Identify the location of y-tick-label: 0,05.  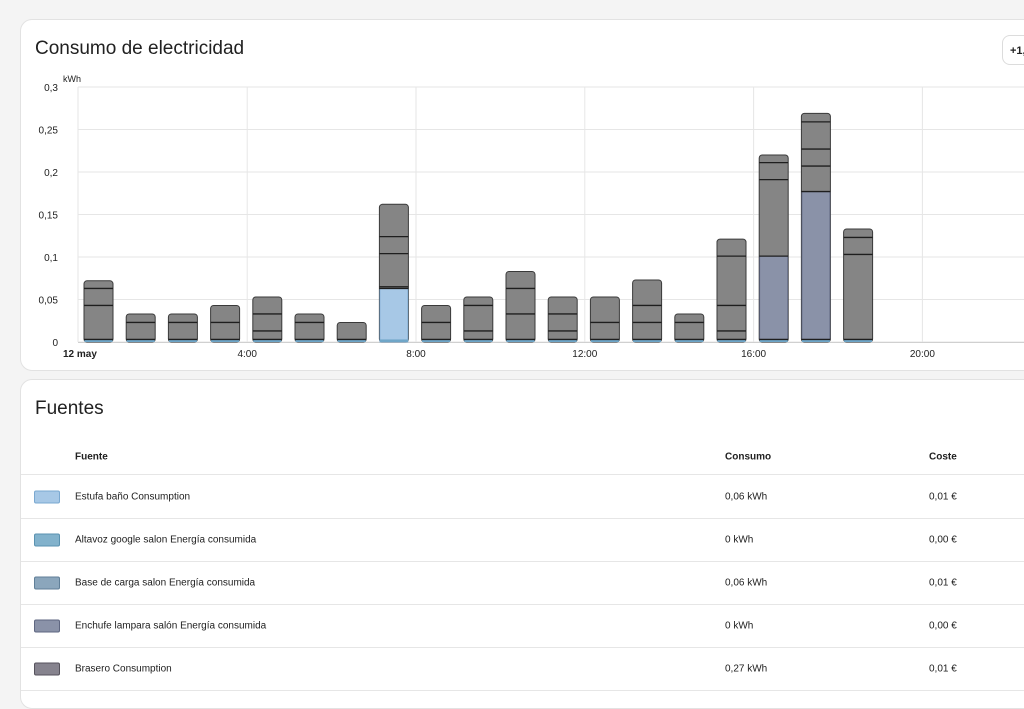
(49, 301).